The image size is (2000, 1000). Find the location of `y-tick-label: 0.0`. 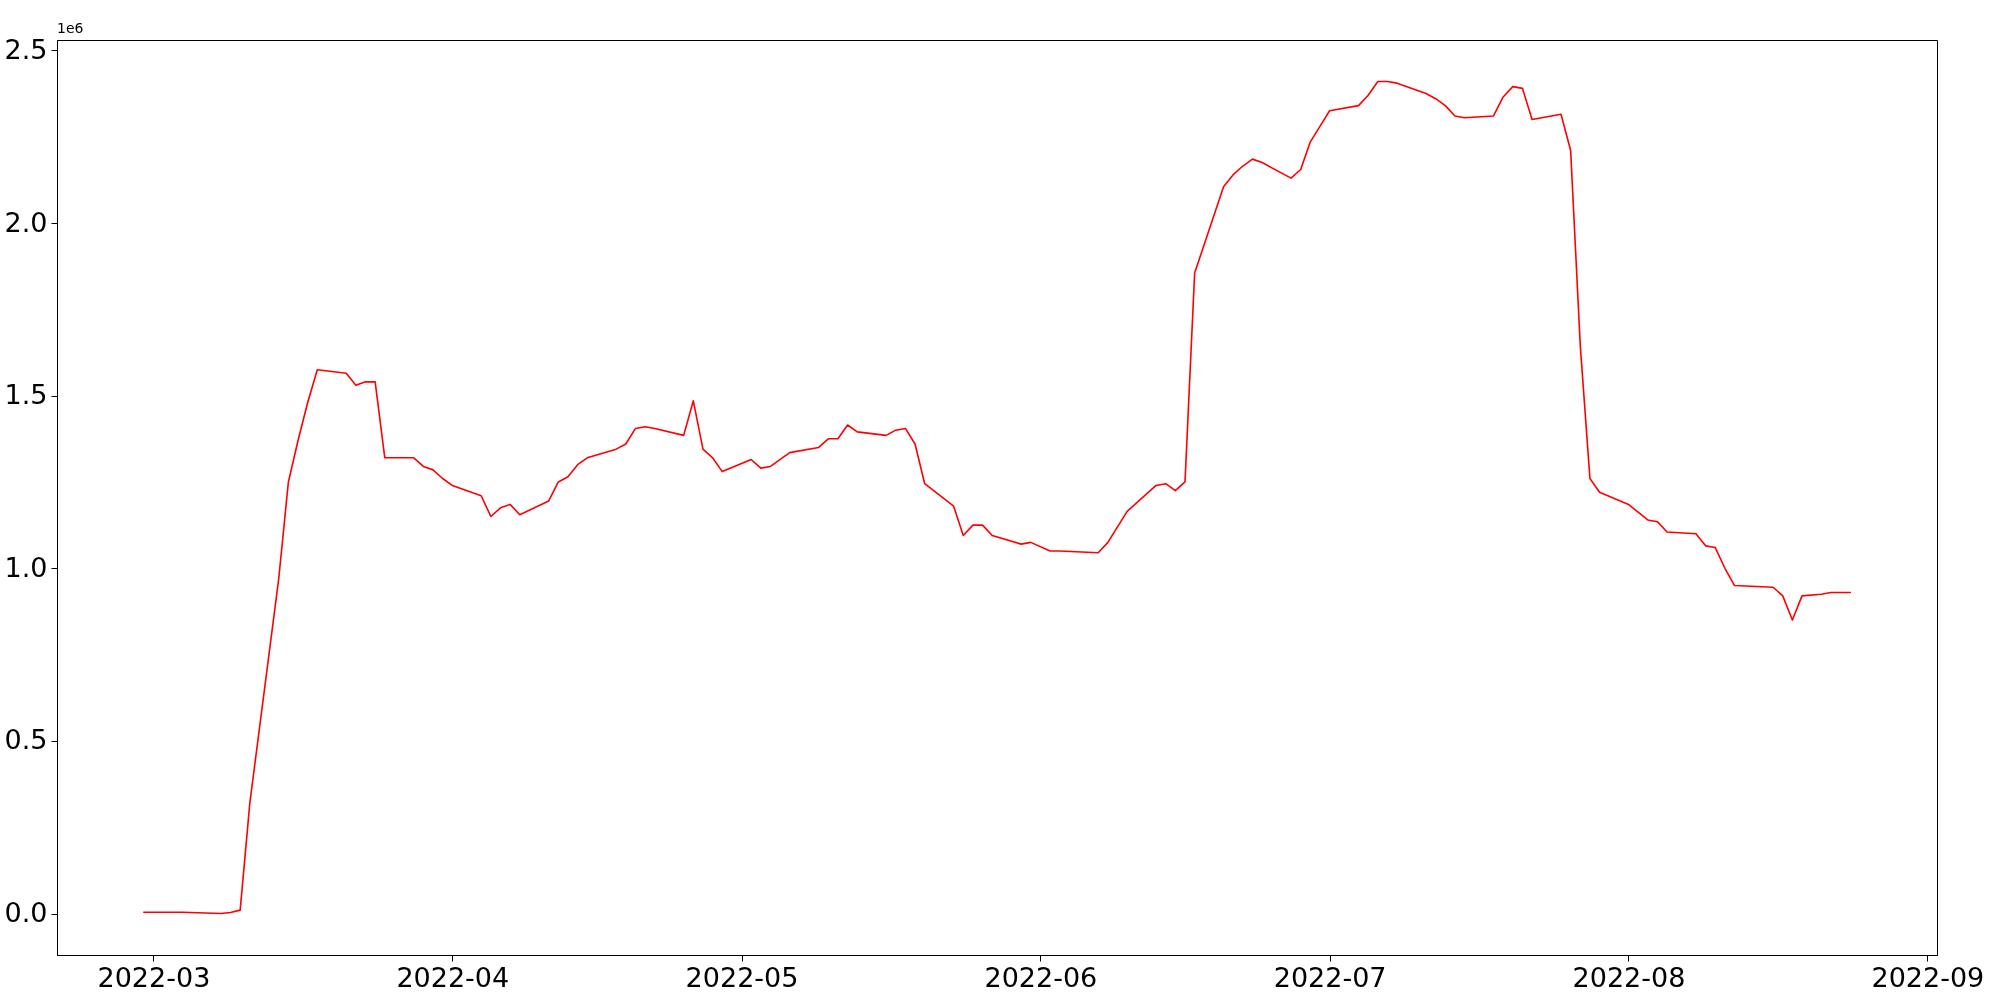

y-tick-label: 0.0 is located at coordinates (26, 913).